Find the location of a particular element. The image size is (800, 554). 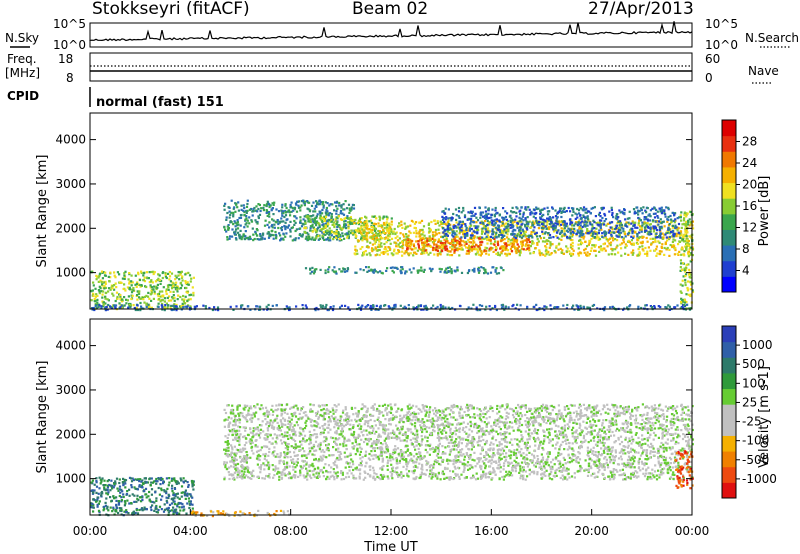

cpid-panel: CPID normal (fast) 151 is located at coordinates (115, 98).